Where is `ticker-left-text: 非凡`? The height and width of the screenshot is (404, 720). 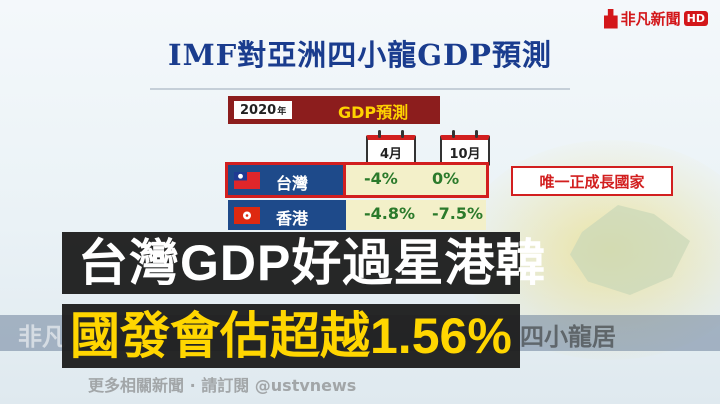
ticker-left-text: 非凡 is located at coordinates (42, 337).